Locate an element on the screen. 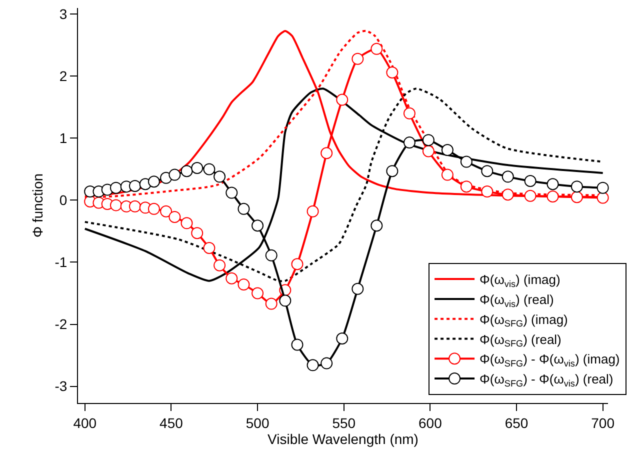  y-tick-label: -1 is located at coordinates (61, 262).